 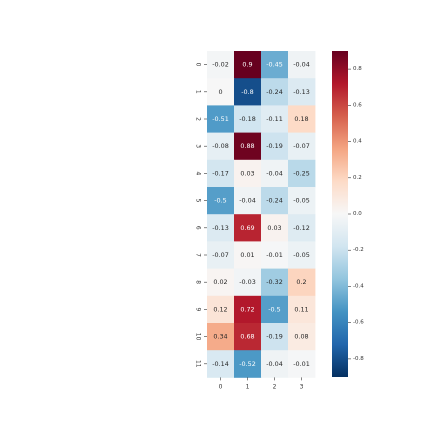 What do you see at coordinates (358, 323) in the screenshot?
I see `colorbar-tick-label: -0.6` at bounding box center [358, 323].